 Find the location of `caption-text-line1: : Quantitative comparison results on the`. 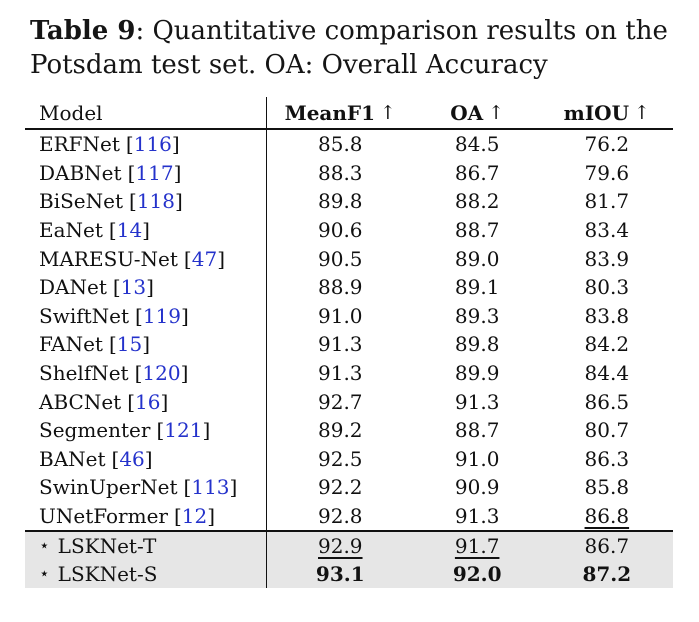

caption-text-line1: : Quantitative comparison results on the is located at coordinates (401, 31).